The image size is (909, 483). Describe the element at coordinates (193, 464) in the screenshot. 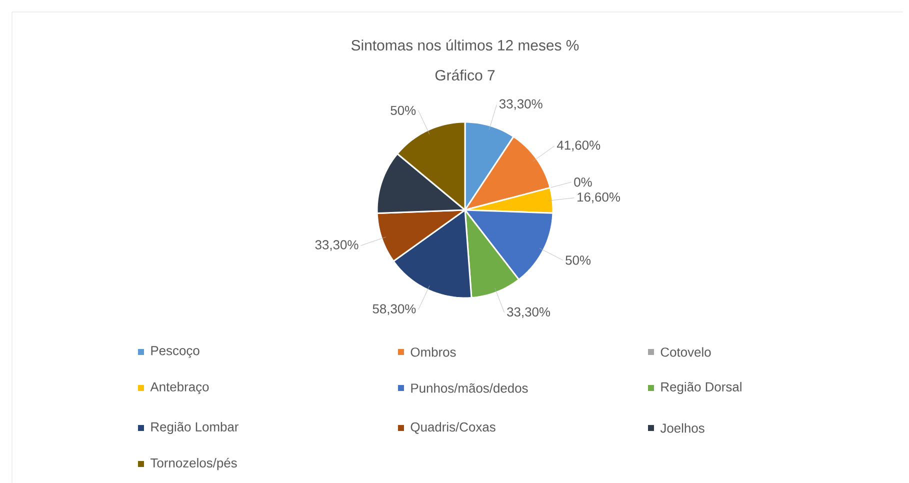

I see `legend-label: Tornozelos/pés` at that location.